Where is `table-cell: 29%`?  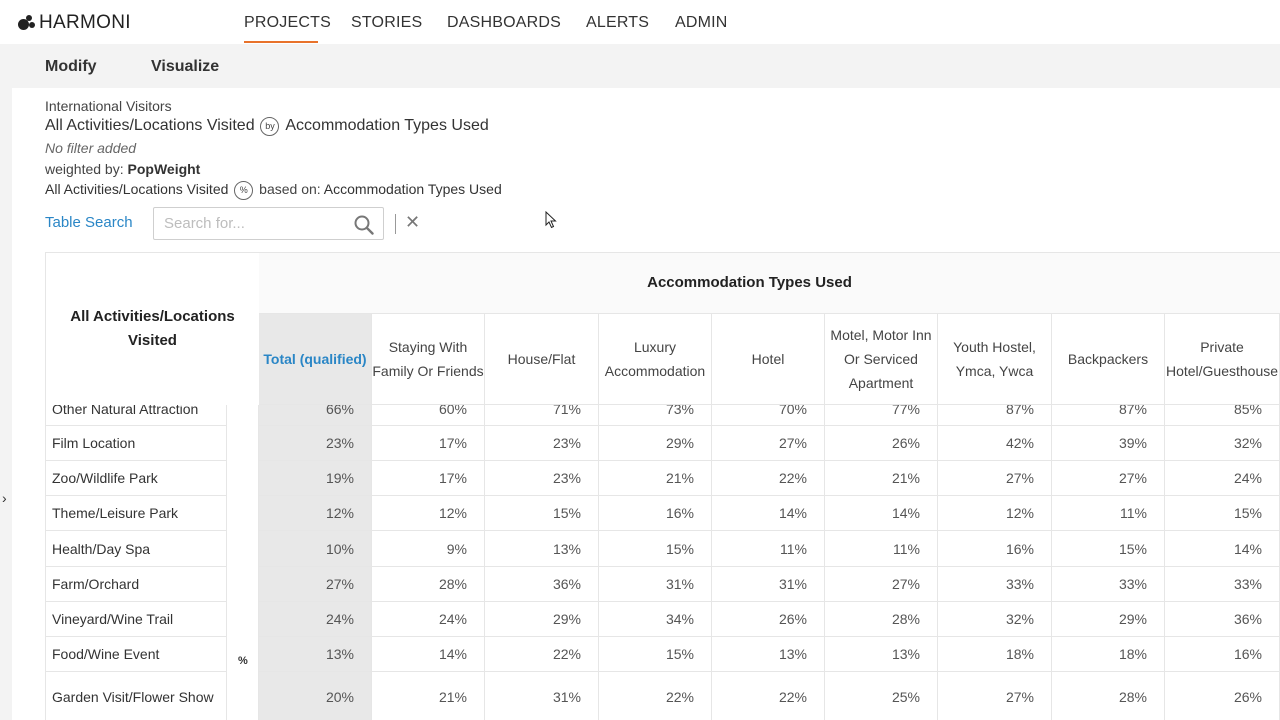 table-cell: 29% is located at coordinates (655, 443).